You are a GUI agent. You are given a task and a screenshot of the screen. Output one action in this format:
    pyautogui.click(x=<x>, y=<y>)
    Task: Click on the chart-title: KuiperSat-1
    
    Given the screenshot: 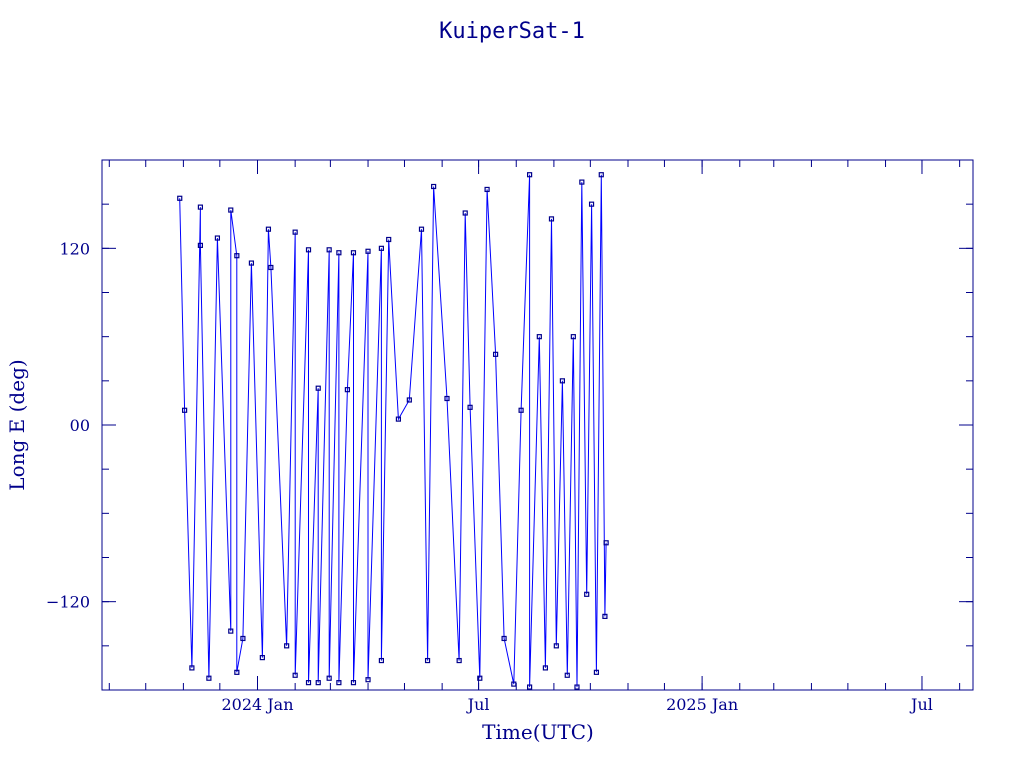 What is the action you would take?
    pyautogui.click(x=512, y=31)
    